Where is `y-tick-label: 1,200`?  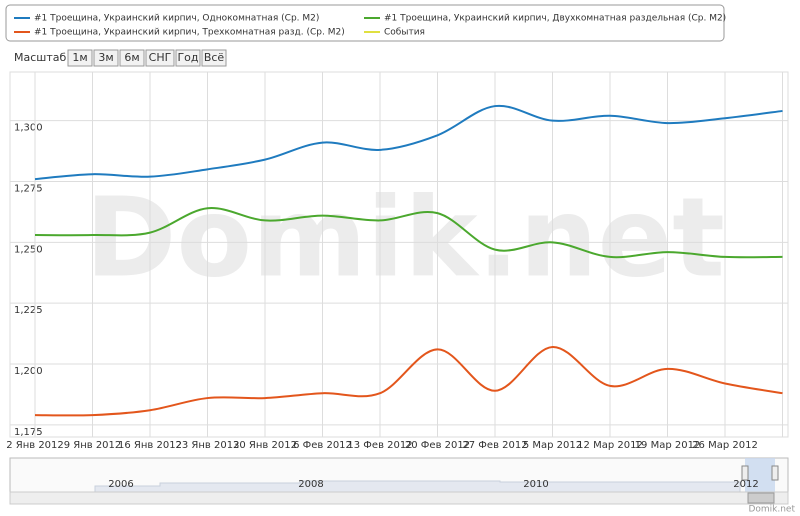 y-tick-label: 1,200 is located at coordinates (28, 371).